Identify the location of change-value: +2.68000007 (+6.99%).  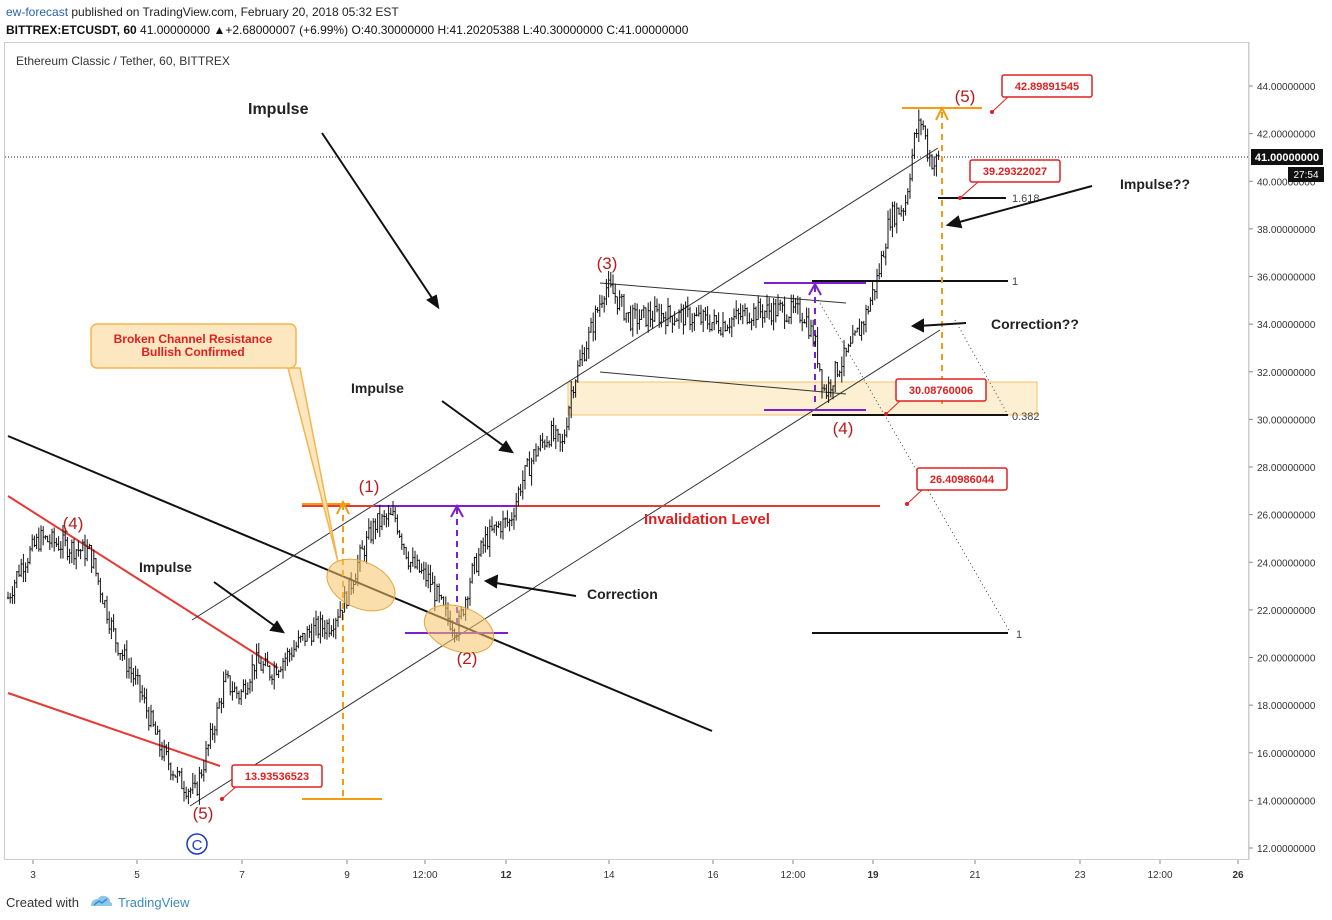
(287, 30).